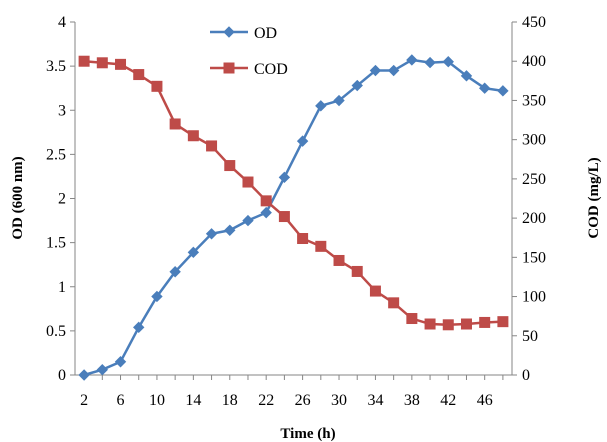  What do you see at coordinates (534, 218) in the screenshot?
I see `right-tick-label: 200` at bounding box center [534, 218].